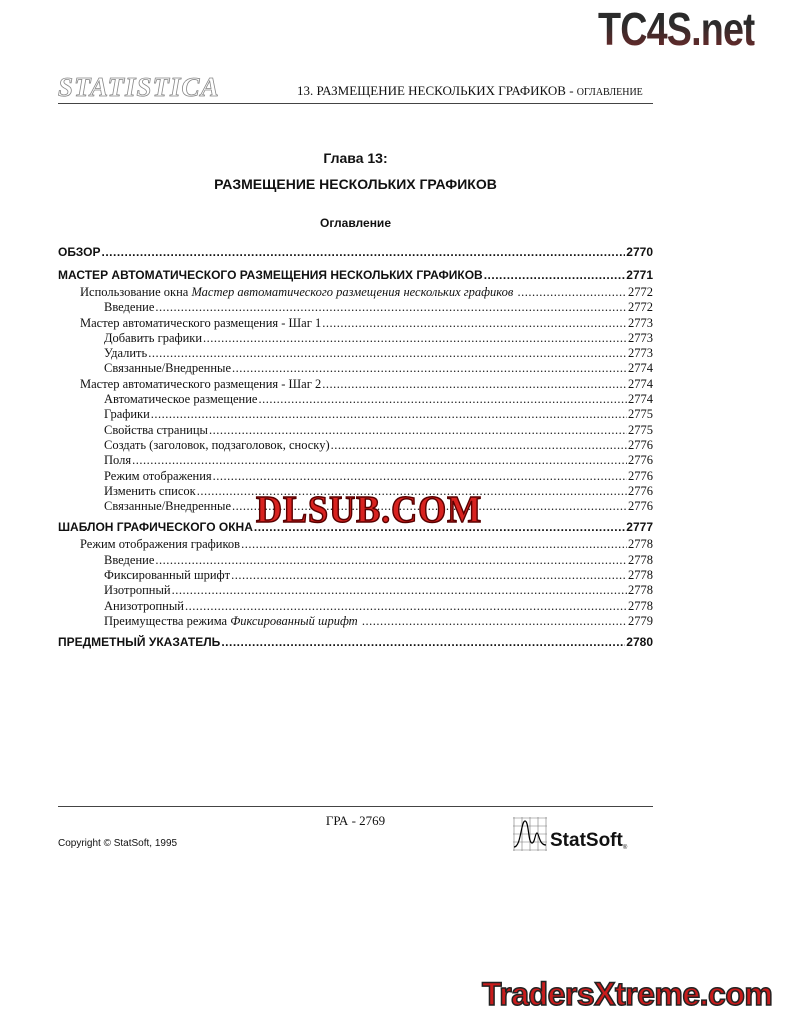 This screenshot has height=1024, width=791. I want to click on toc-entry: Введение 2772, so click(355, 307).